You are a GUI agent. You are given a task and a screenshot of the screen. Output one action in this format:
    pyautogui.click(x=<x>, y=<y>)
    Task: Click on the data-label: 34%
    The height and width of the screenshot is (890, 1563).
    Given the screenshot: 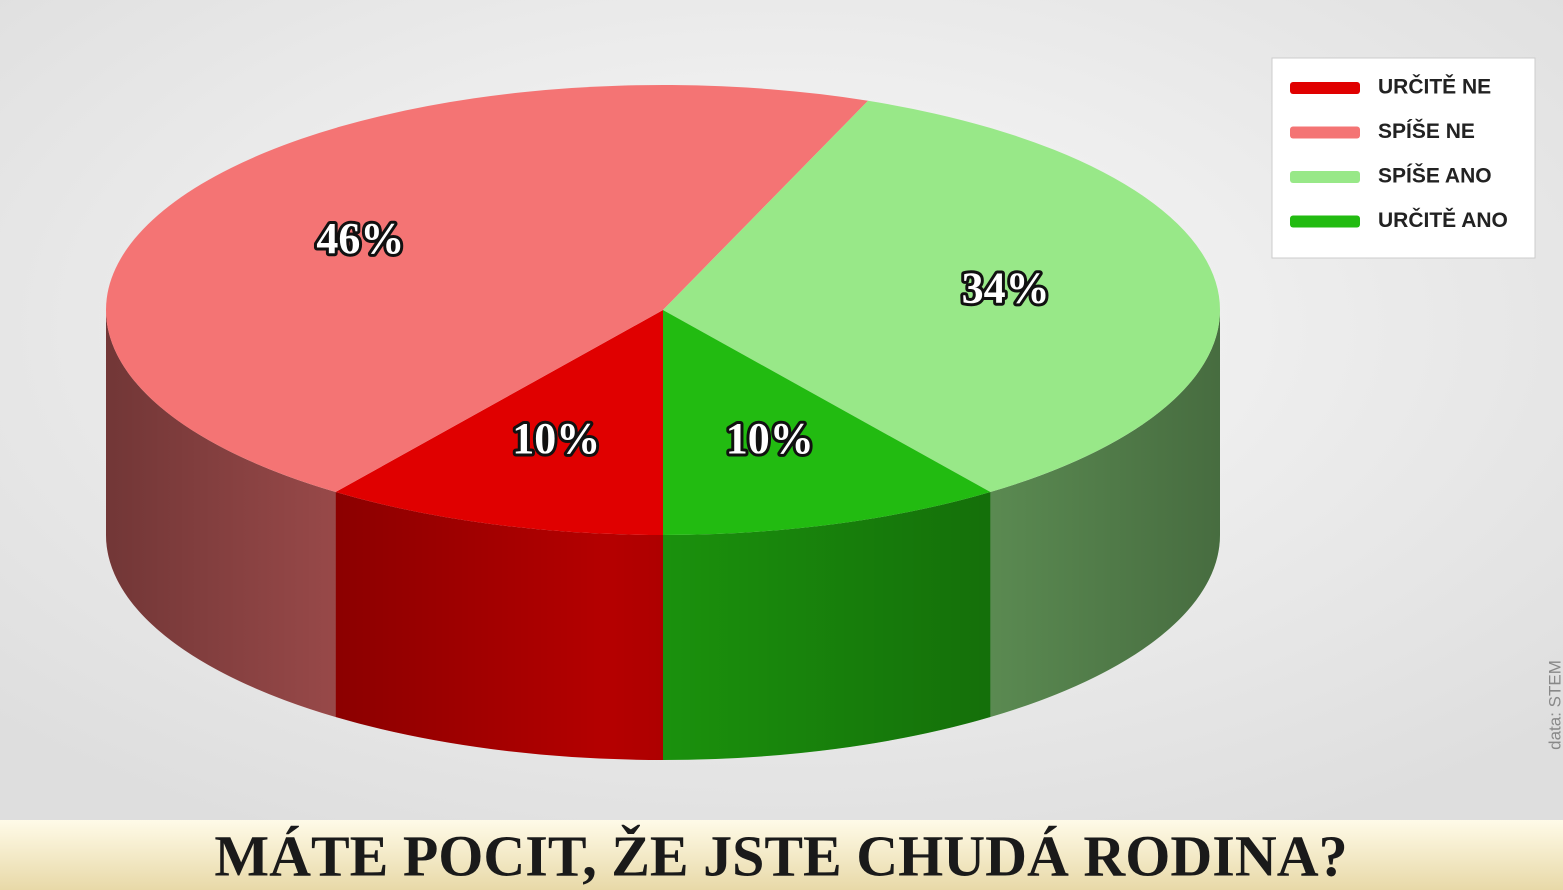 What is the action you would take?
    pyautogui.click(x=1006, y=288)
    